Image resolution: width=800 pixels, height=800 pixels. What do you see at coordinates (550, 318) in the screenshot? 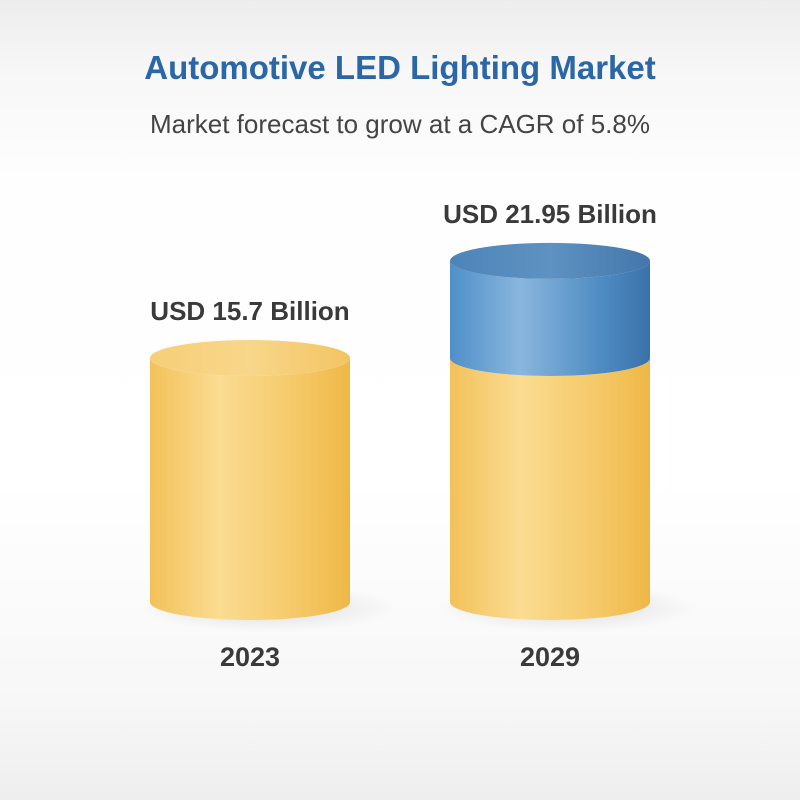
I see `bar-growth-segment` at bounding box center [550, 318].